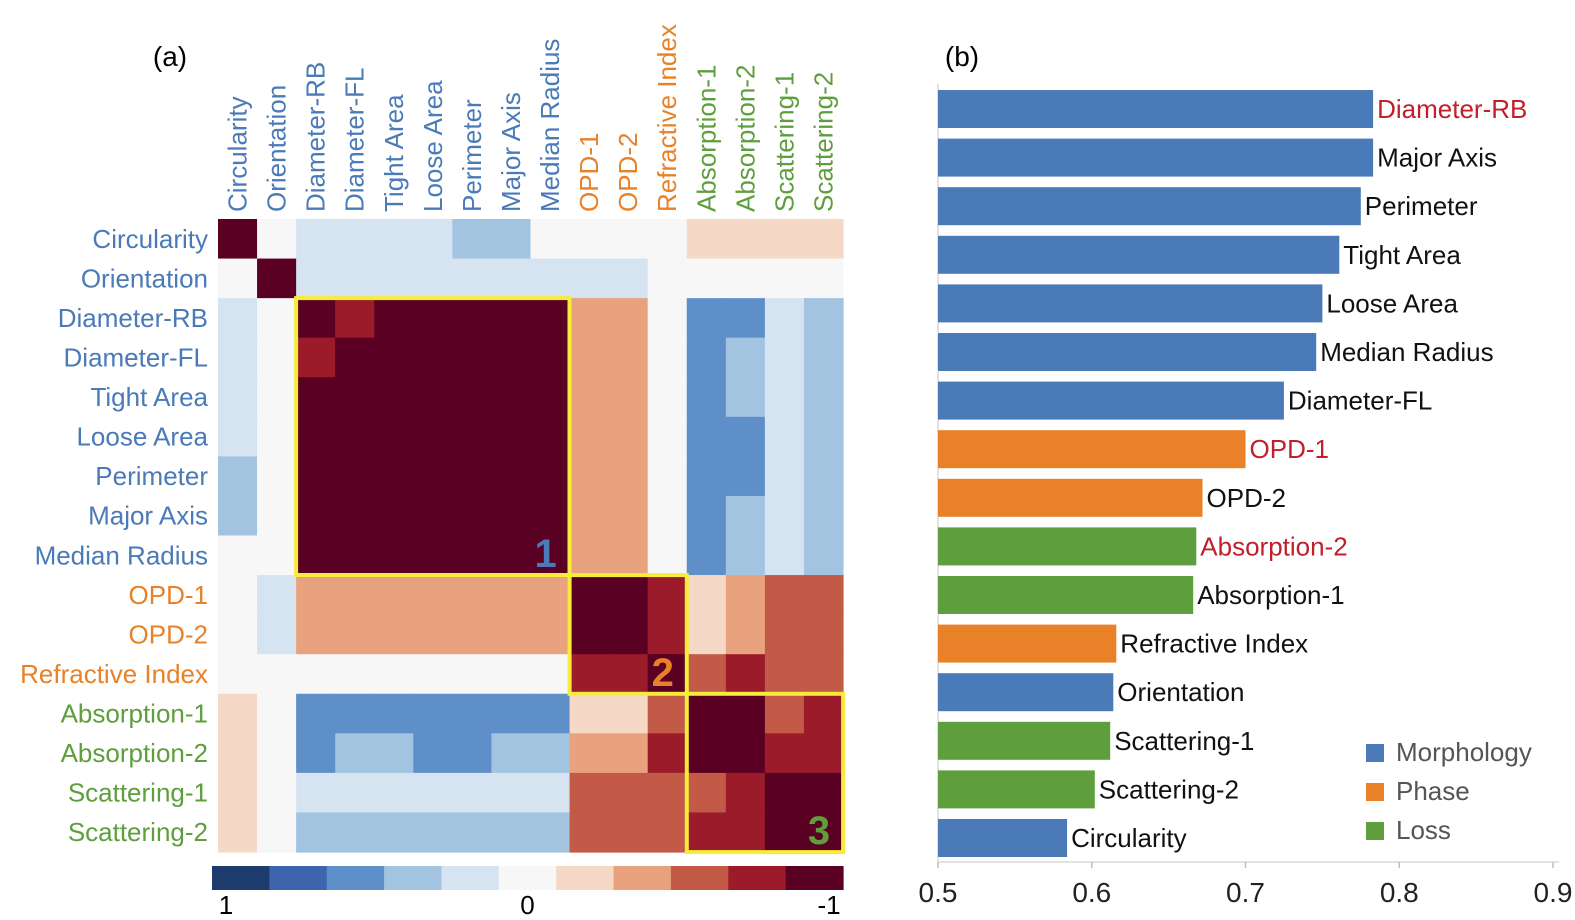  Describe the element at coordinates (149, 397) in the screenshot. I see `row-label: Tight Area` at that location.